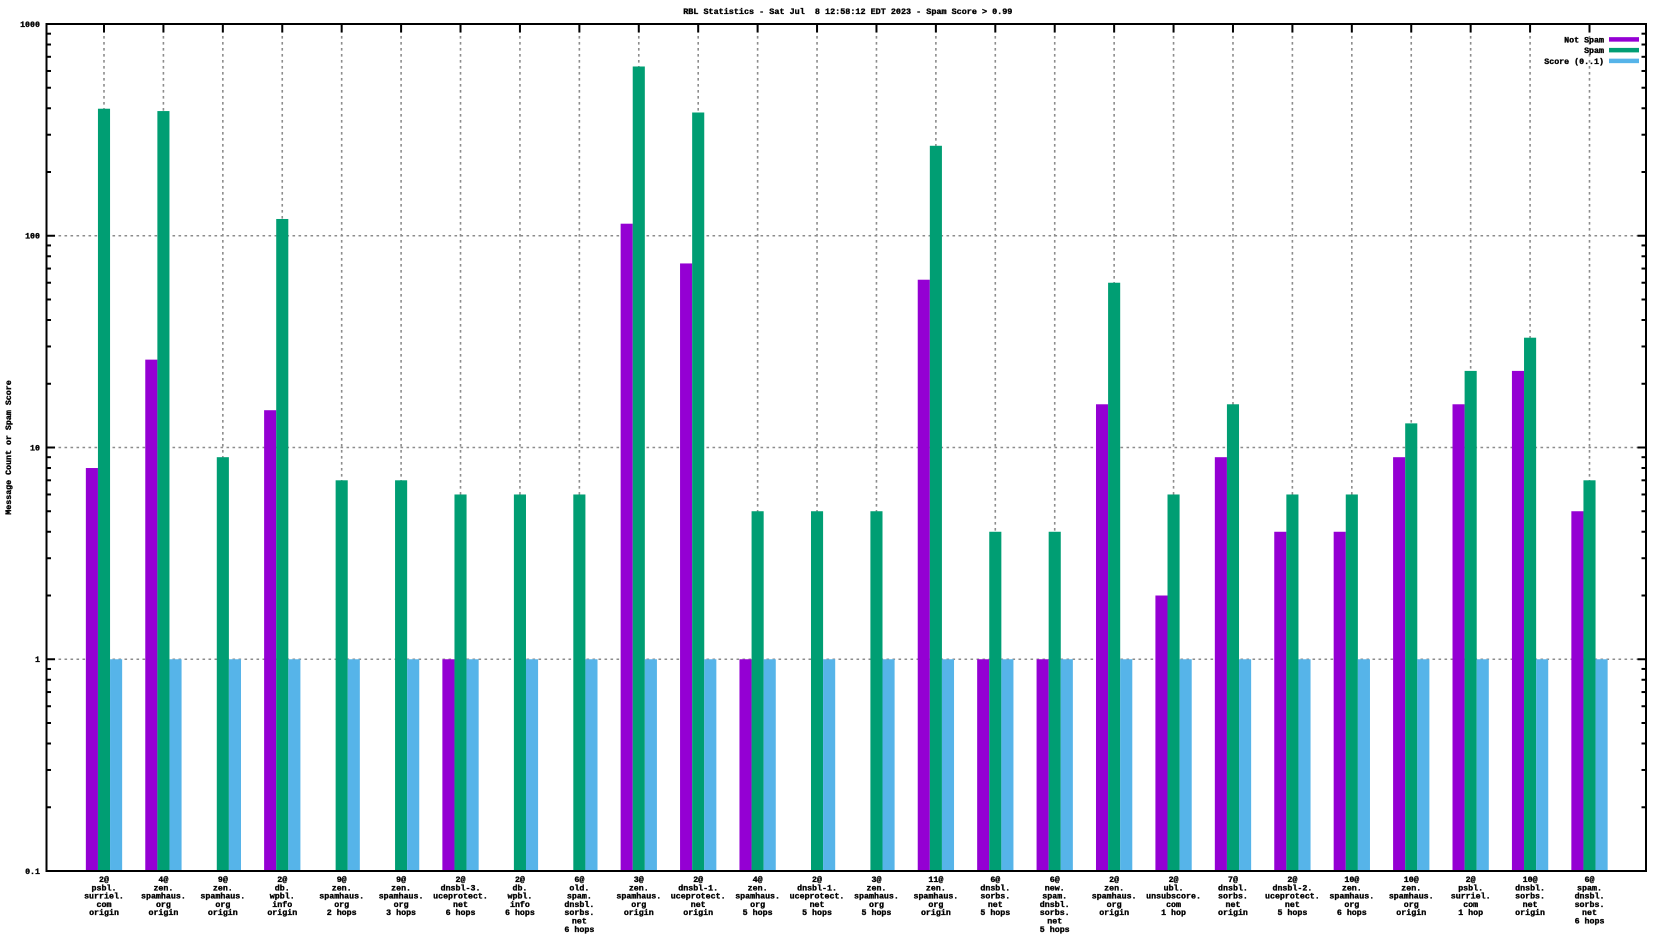 This screenshot has width=1664, height=936. I want to click on svg-text: Message Count or Spam Score, so click(9, 447).